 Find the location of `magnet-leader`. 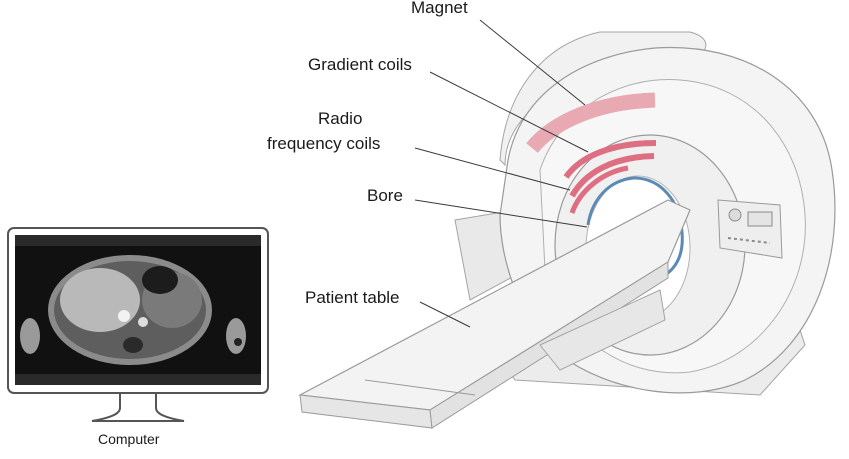

magnet-leader is located at coordinates (532, 62).